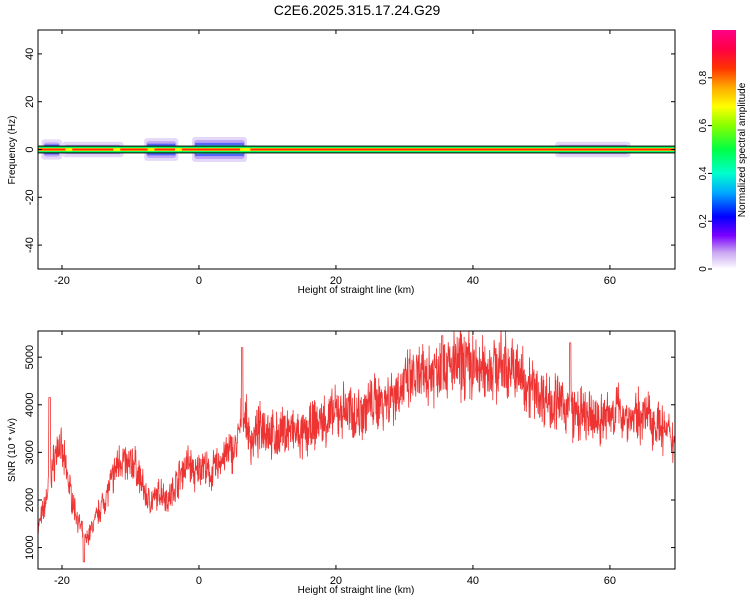  What do you see at coordinates (30, 452) in the screenshot?
I see `y-tick-label: 3000` at bounding box center [30, 452].